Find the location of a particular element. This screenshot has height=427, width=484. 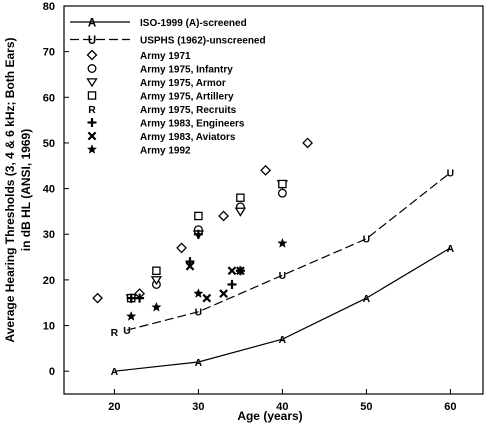

x-tick-label: 60 is located at coordinates (450, 407).